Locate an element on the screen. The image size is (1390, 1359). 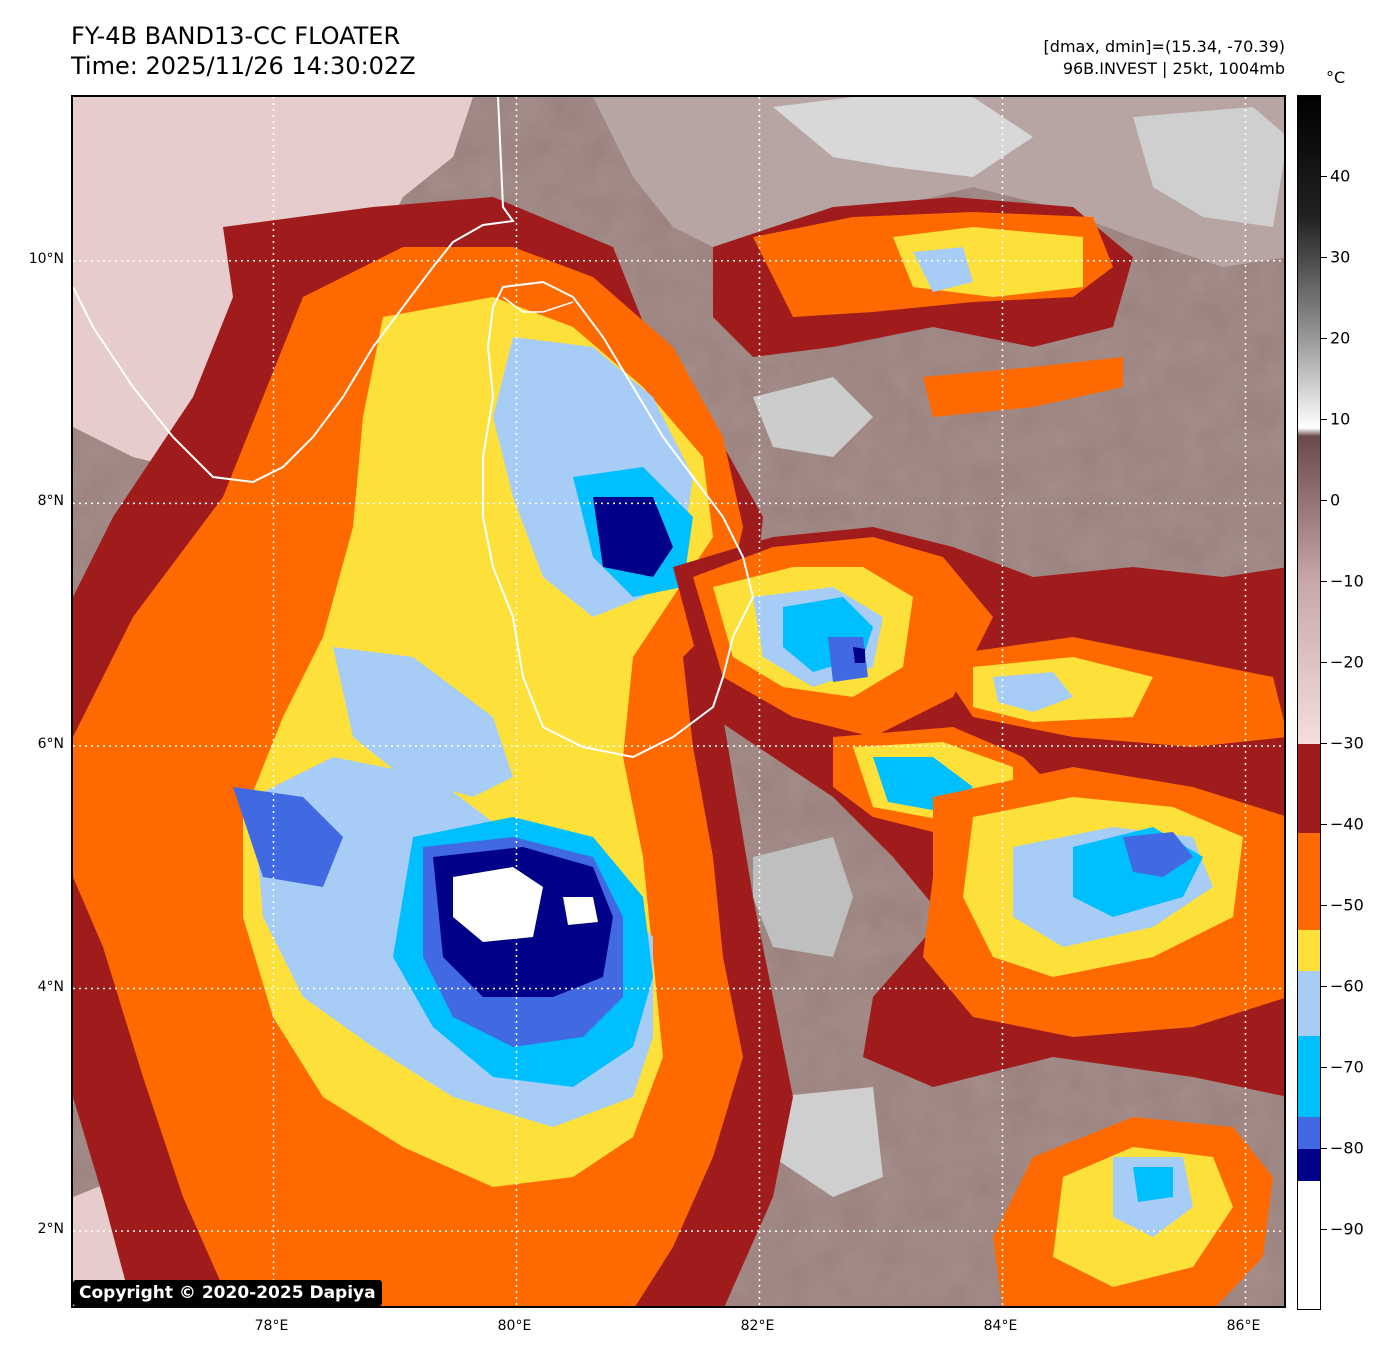
colorbar-tick-label: −70 is located at coordinates (1347, 1067).